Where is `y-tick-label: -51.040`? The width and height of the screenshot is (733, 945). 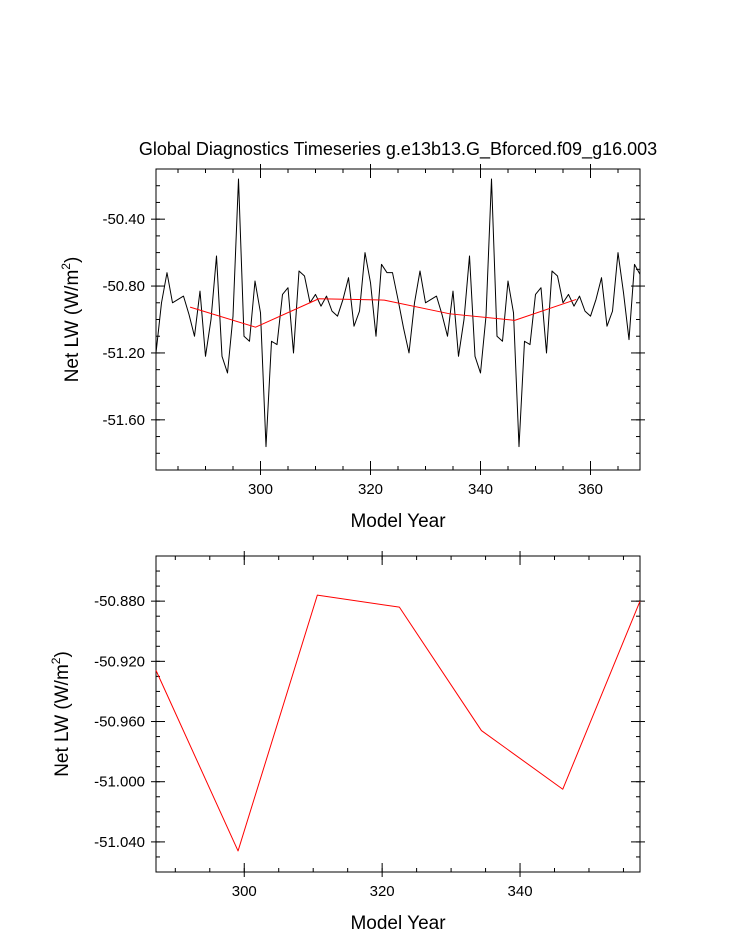
y-tick-label: -51.040 is located at coordinates (119, 842).